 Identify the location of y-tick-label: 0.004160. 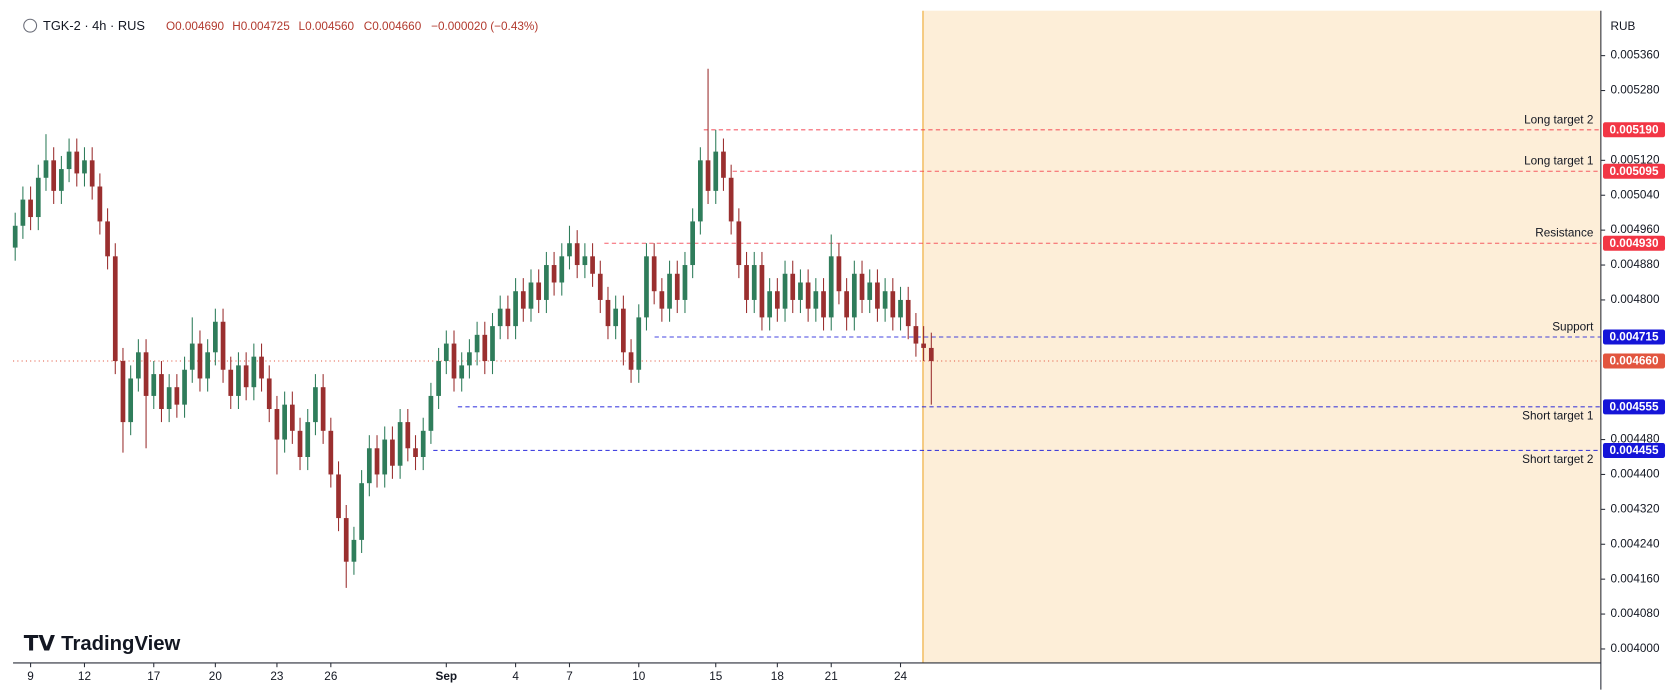
(1634, 578).